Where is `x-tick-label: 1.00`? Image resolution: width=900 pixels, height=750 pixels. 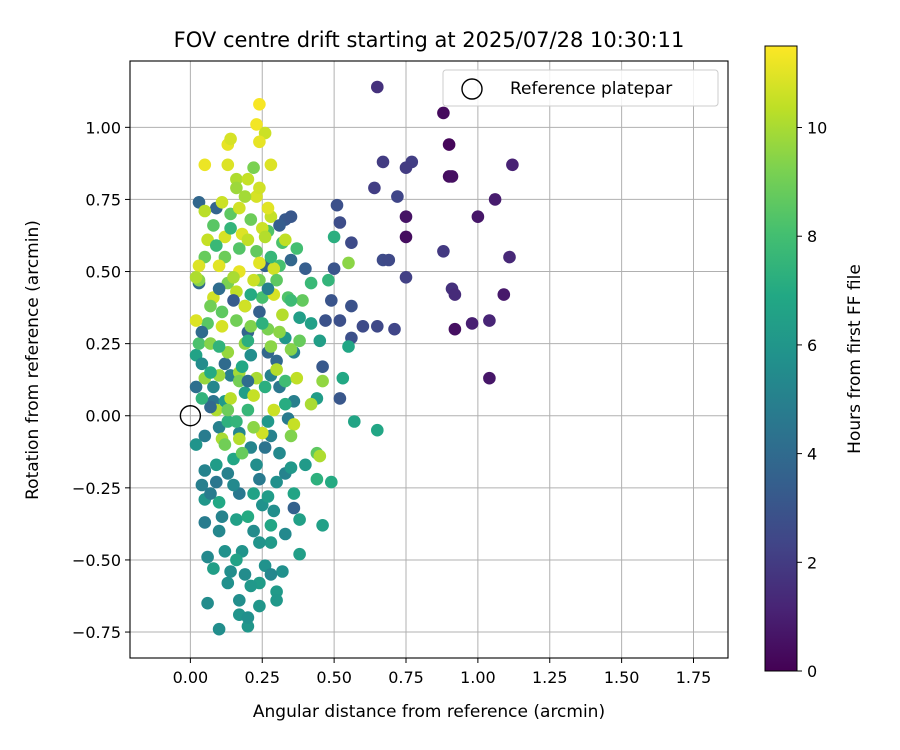 x-tick-label: 1.00 is located at coordinates (478, 677).